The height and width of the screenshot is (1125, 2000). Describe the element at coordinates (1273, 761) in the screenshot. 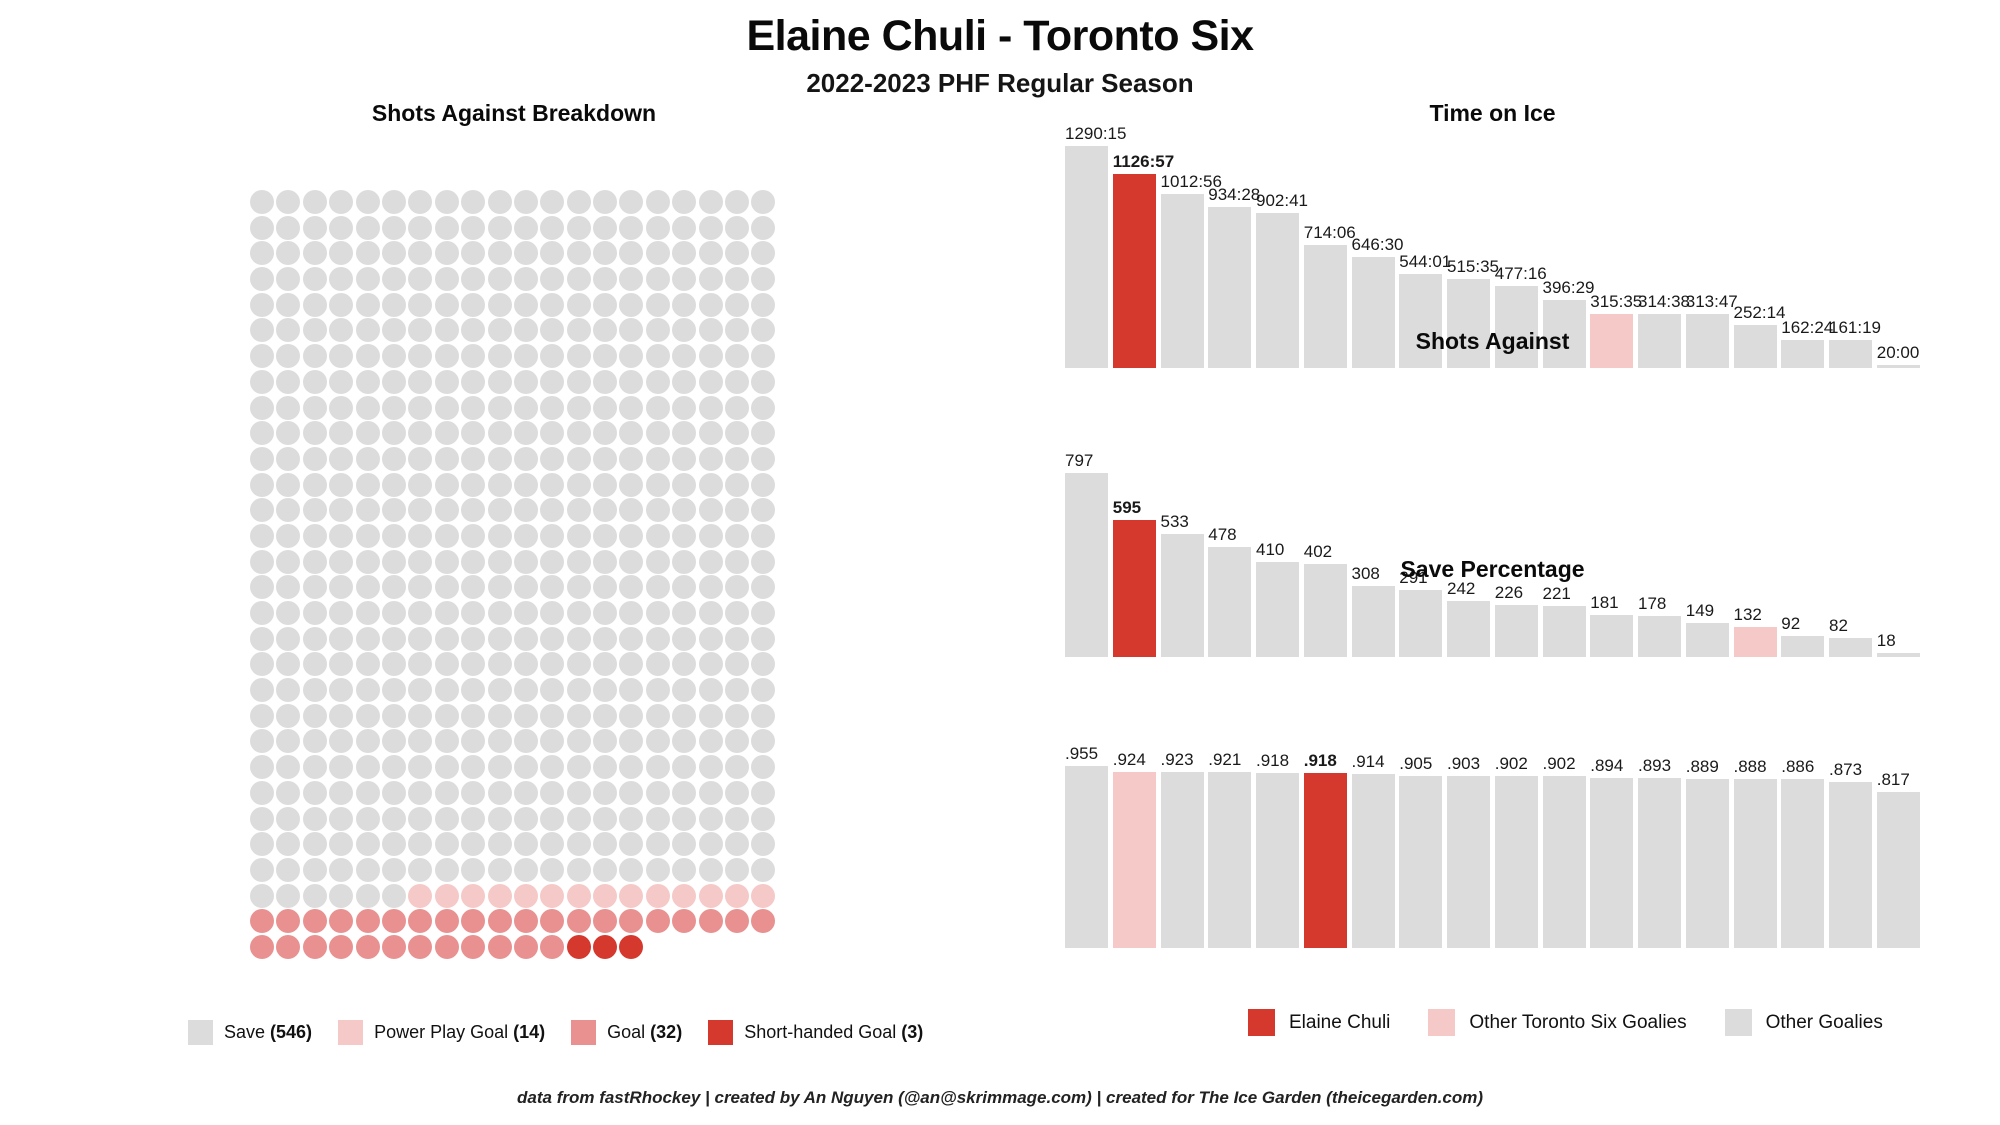

I see `bar-value-label: .918` at that location.